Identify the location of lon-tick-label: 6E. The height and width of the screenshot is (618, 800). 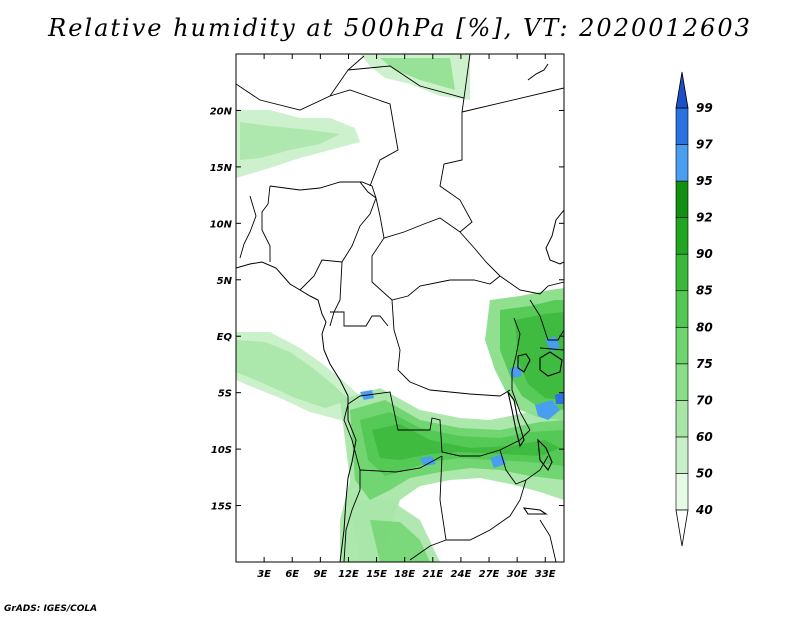
(292, 574).